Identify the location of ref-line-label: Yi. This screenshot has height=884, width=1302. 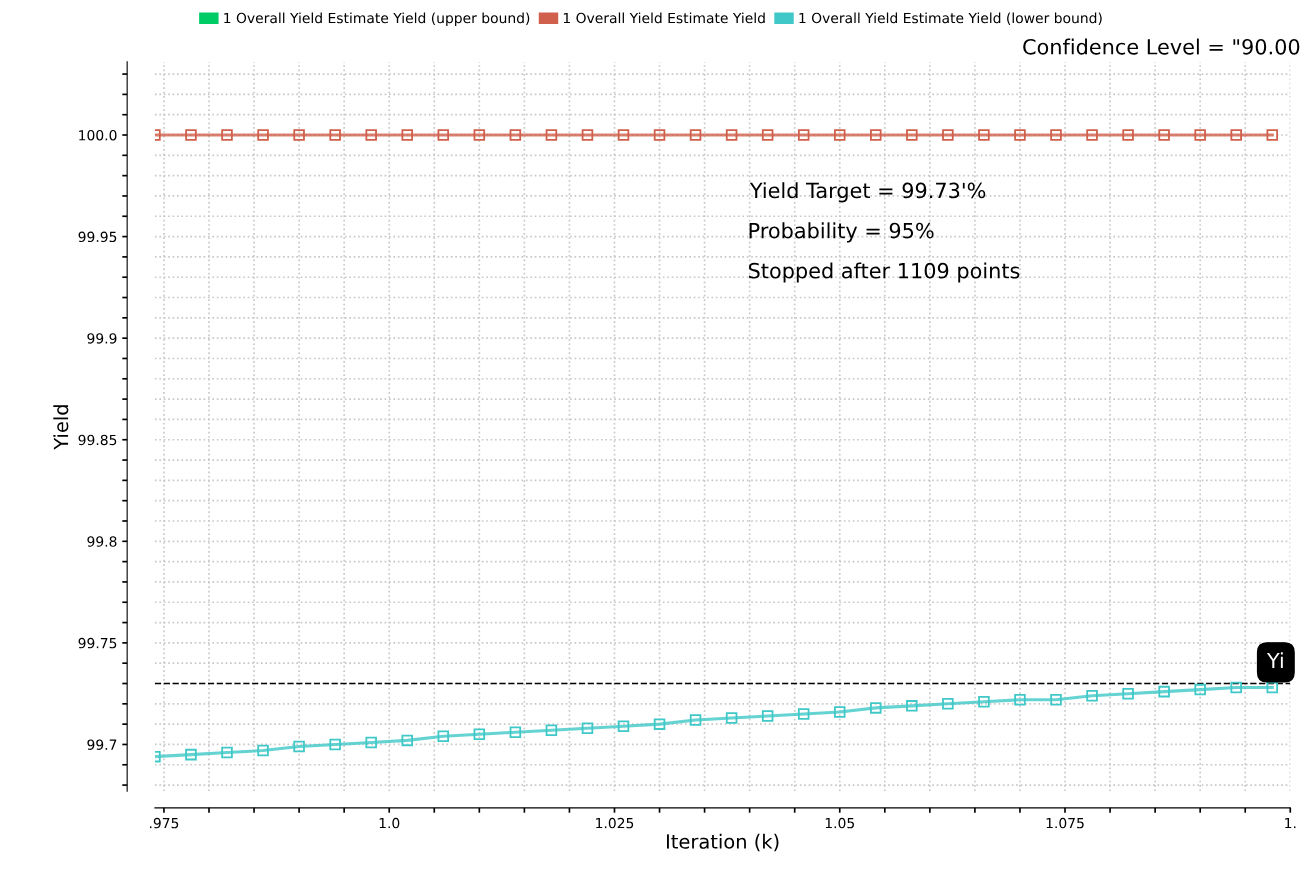
(1274, 660).